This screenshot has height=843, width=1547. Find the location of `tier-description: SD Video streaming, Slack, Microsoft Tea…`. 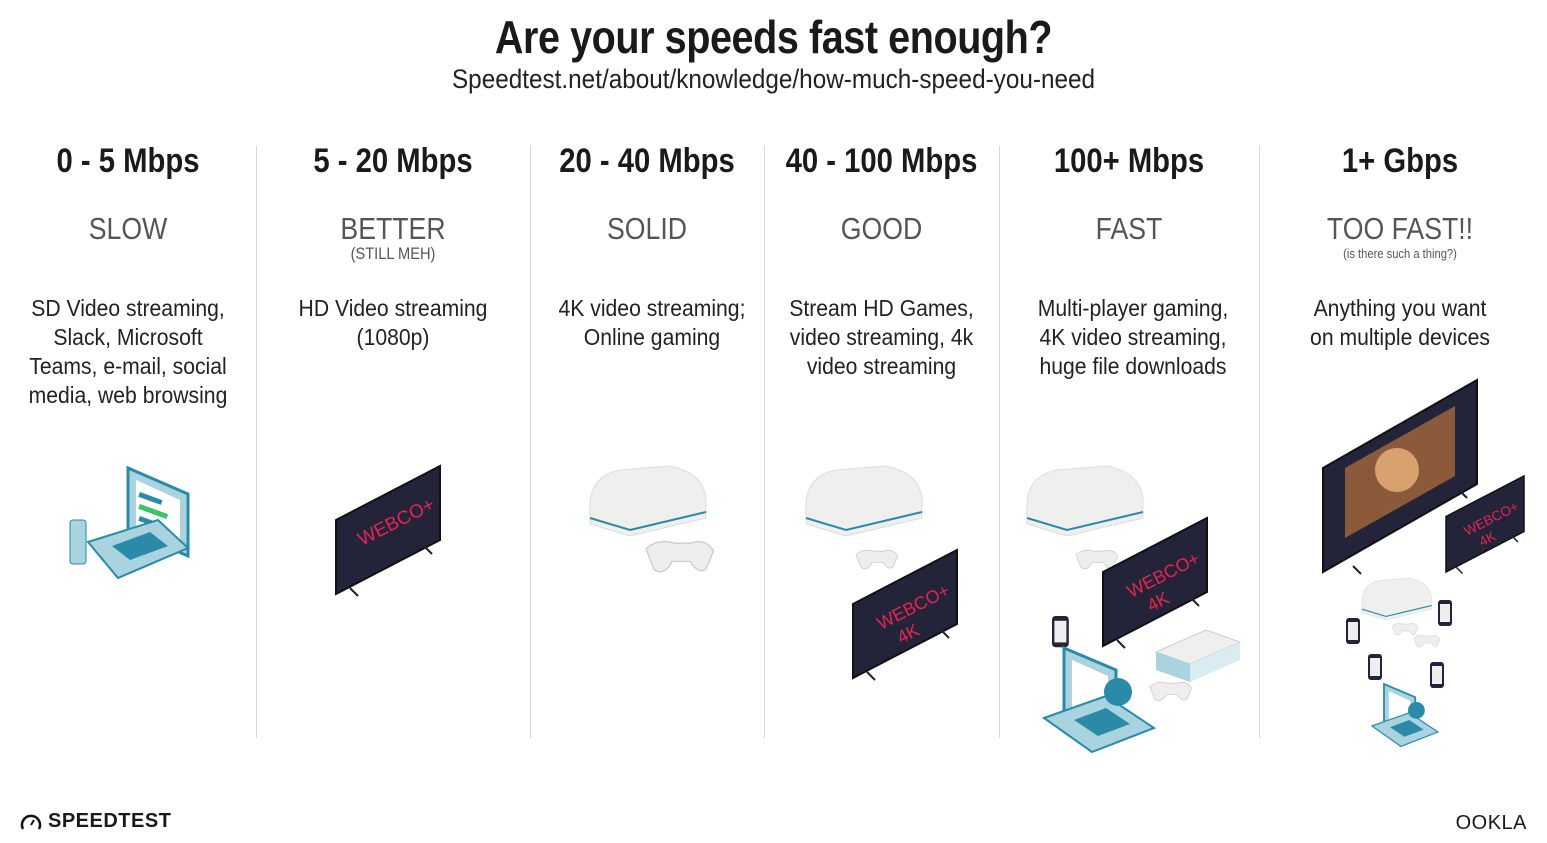

tier-description: SD Video streaming, Slack, Microsoft Tea… is located at coordinates (128, 352).